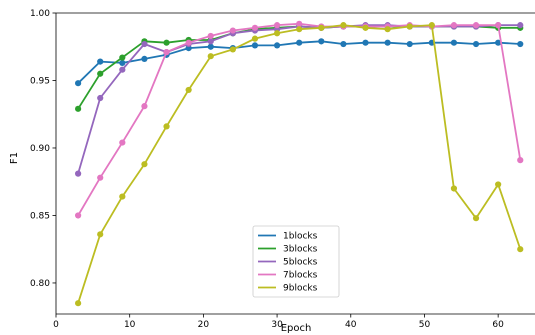  I want to click on y-tick-label: 0.95, so click(40, 81).